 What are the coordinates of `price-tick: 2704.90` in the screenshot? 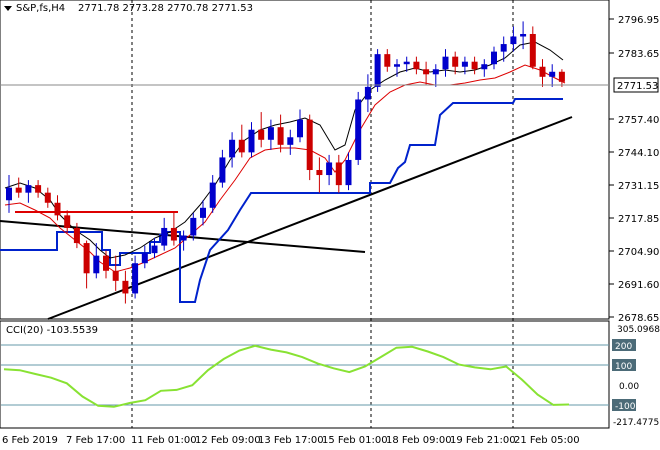 It's located at (634, 252).